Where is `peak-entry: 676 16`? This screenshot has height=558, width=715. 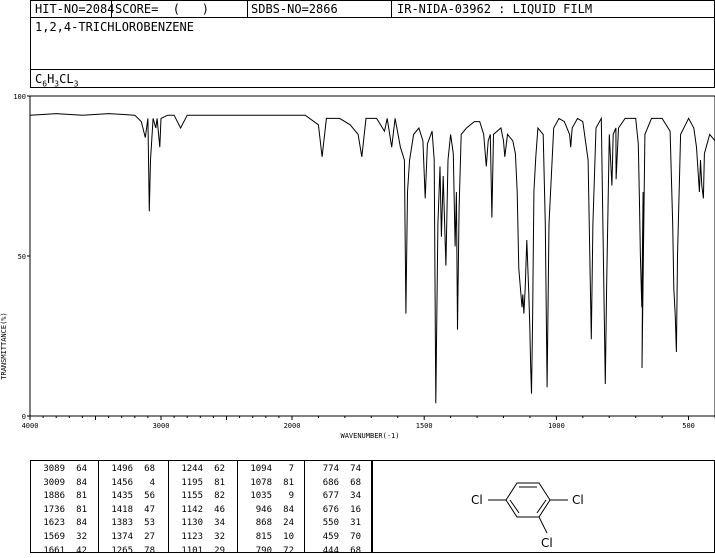
peak-entry: 676 16 is located at coordinates (335, 511).